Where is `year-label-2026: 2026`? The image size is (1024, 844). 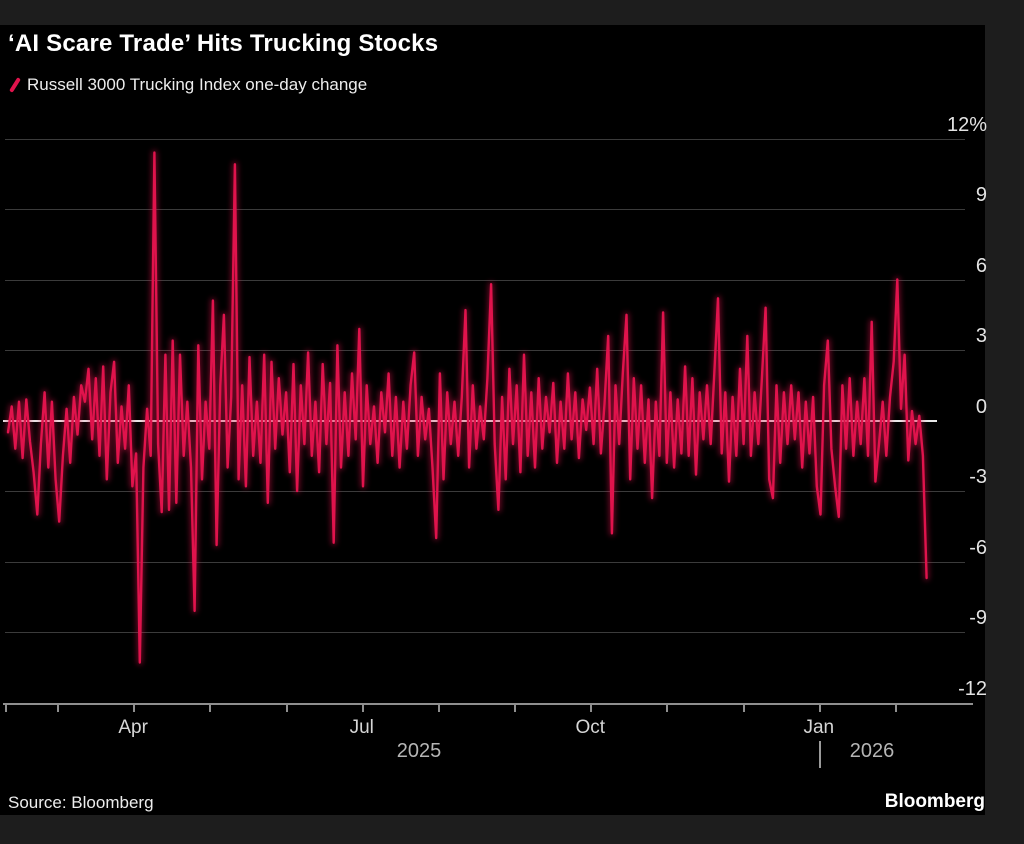 year-label-2026: 2026 is located at coordinates (872, 751).